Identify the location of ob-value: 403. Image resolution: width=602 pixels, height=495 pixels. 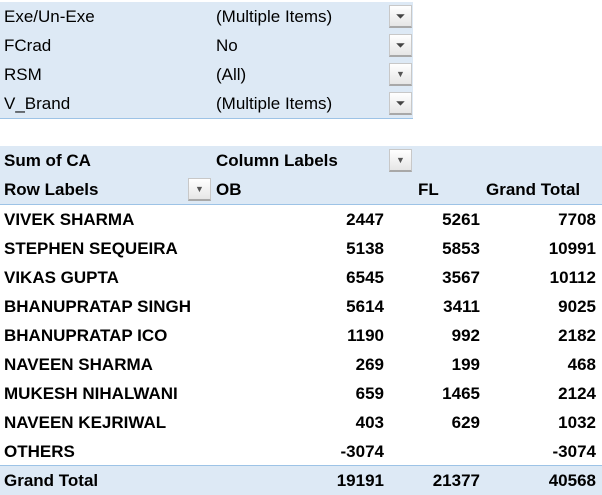
(369, 422).